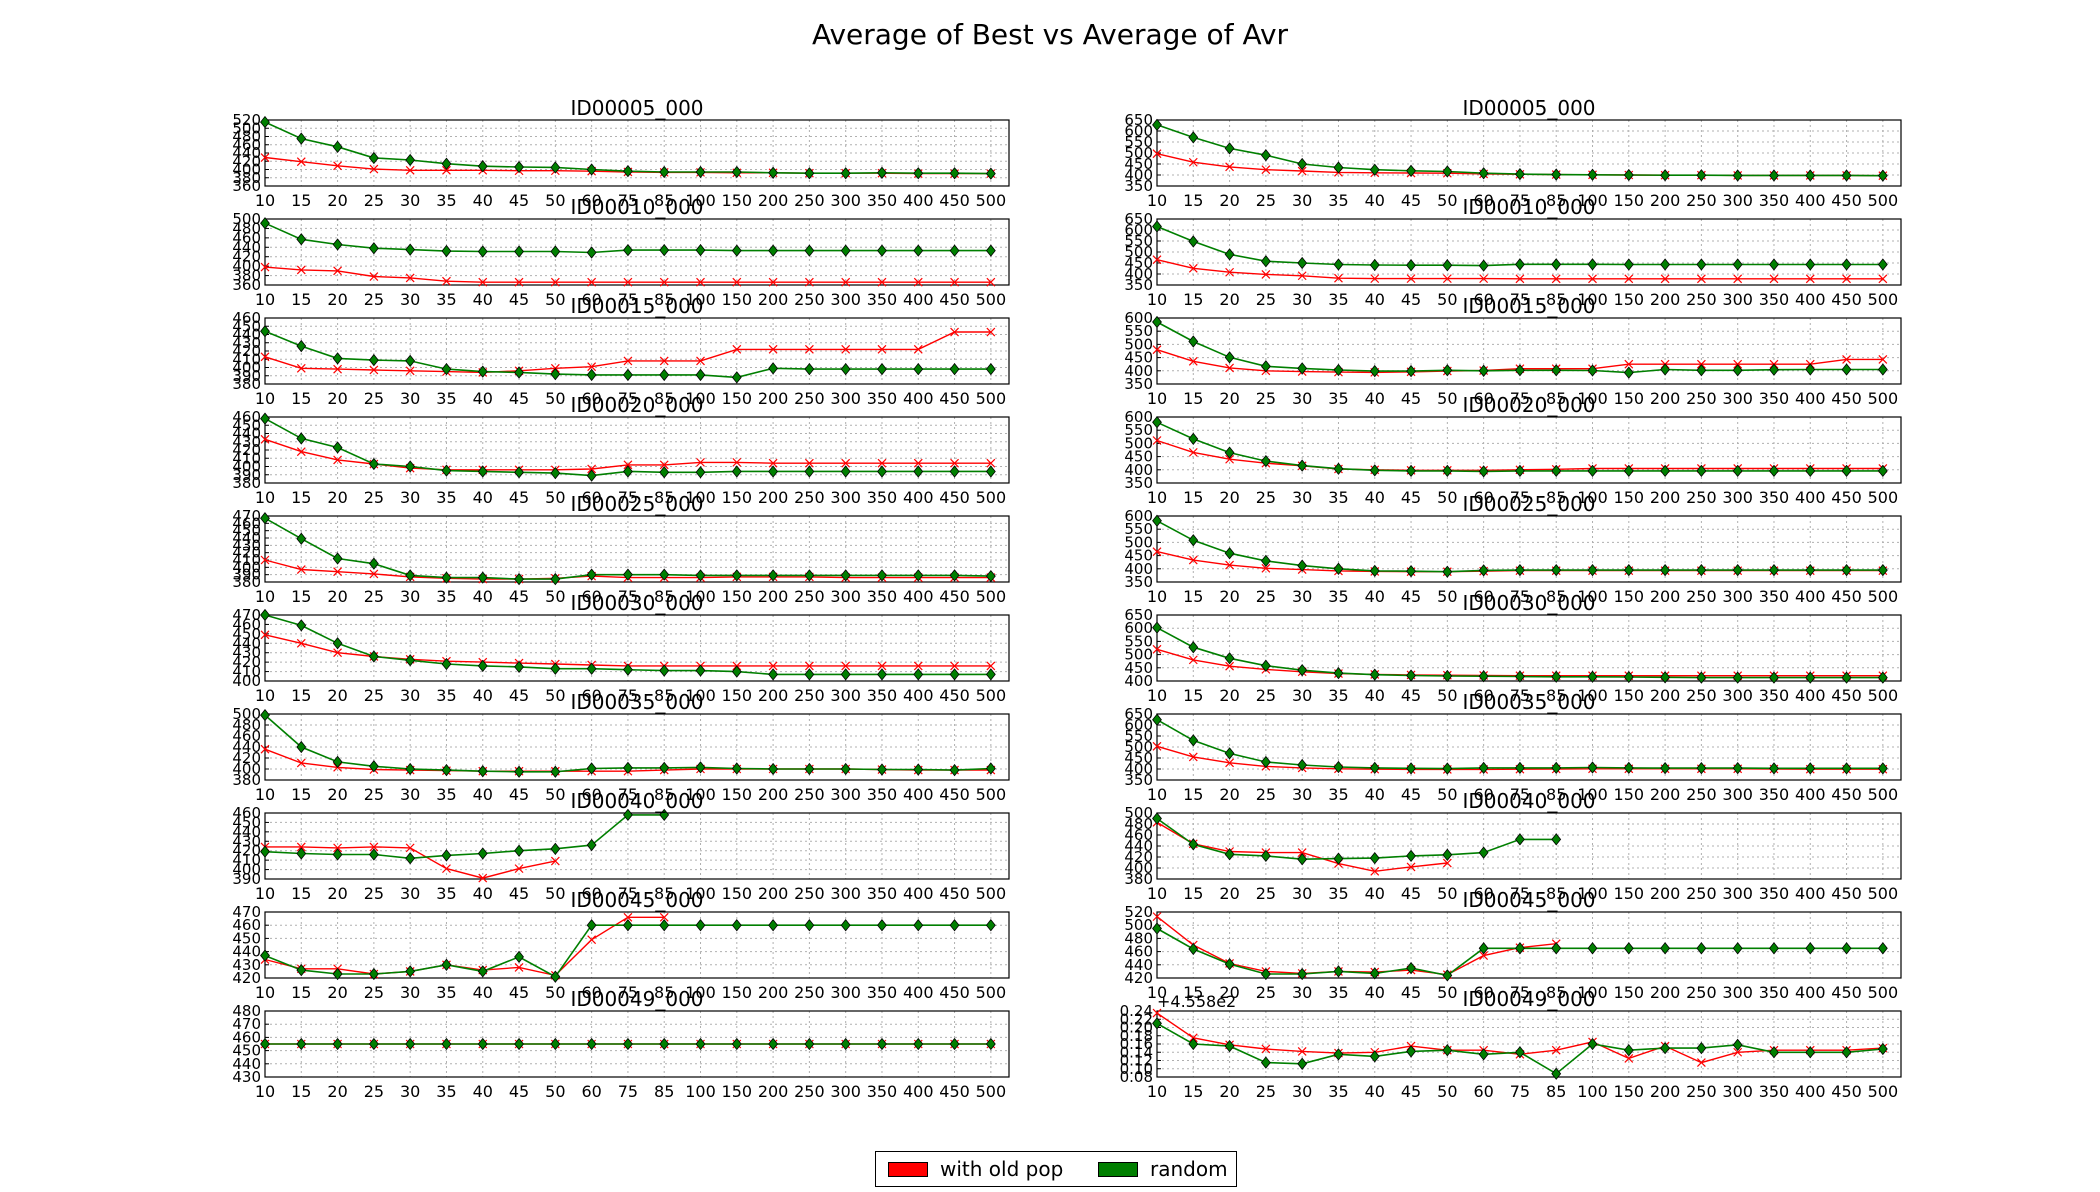  What do you see at coordinates (246, 1064) in the screenshot?
I see `y-tick-label: 440` at bounding box center [246, 1064].